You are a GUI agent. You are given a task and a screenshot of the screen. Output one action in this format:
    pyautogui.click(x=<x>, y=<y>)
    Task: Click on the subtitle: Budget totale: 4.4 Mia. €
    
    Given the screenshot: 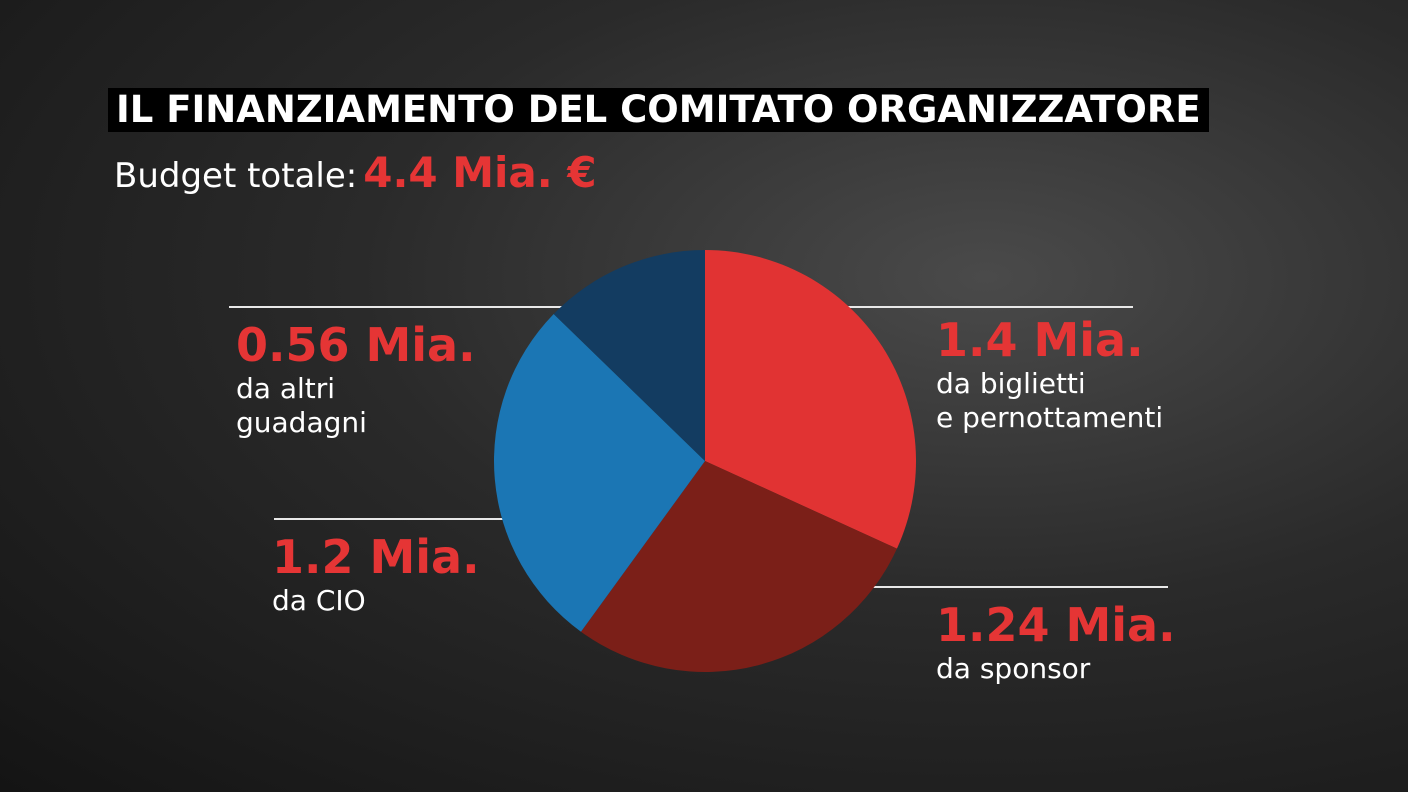 What is the action you would take?
    pyautogui.click(x=355, y=172)
    